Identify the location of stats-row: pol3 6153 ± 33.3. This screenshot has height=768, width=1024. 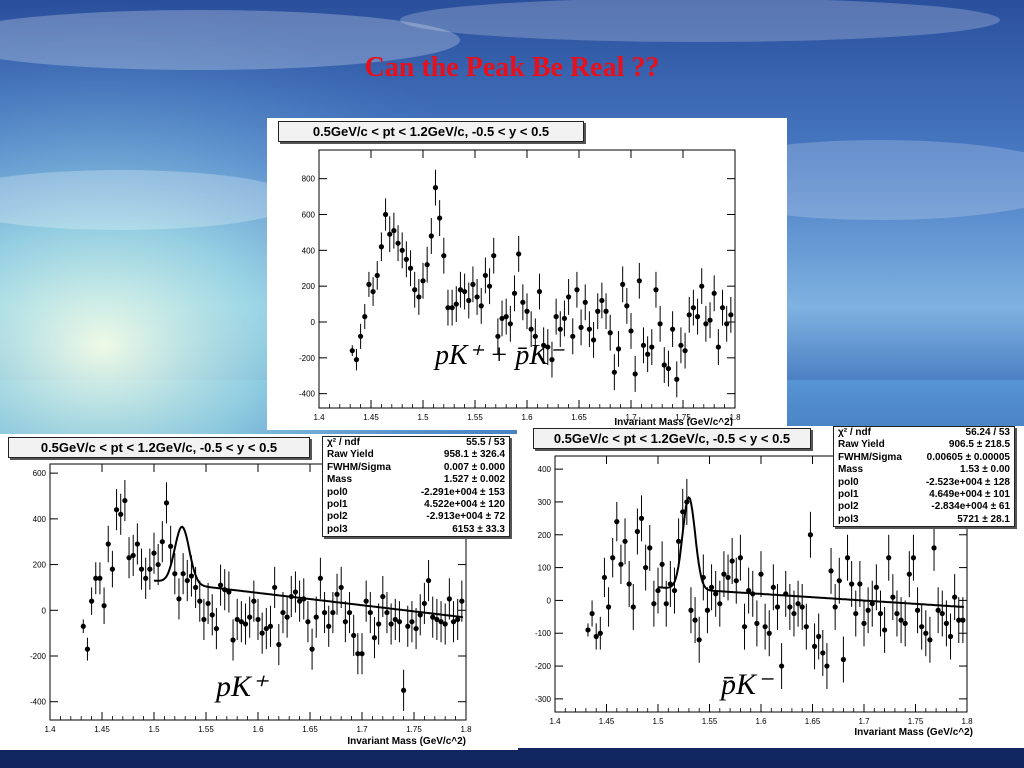
(416, 530).